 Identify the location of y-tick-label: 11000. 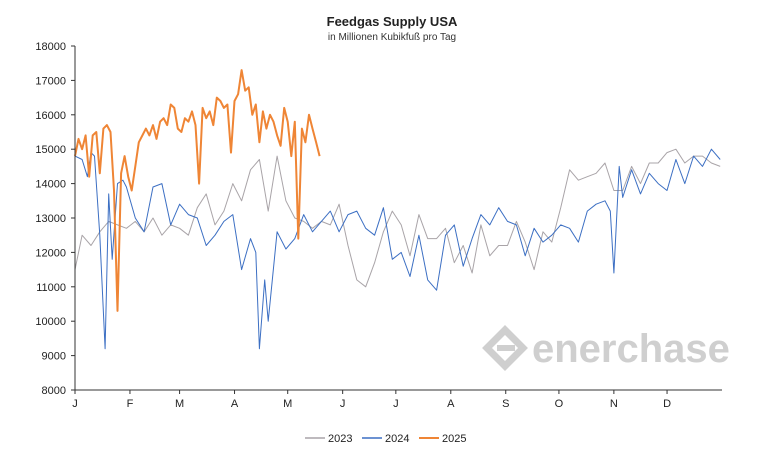
(51, 288).